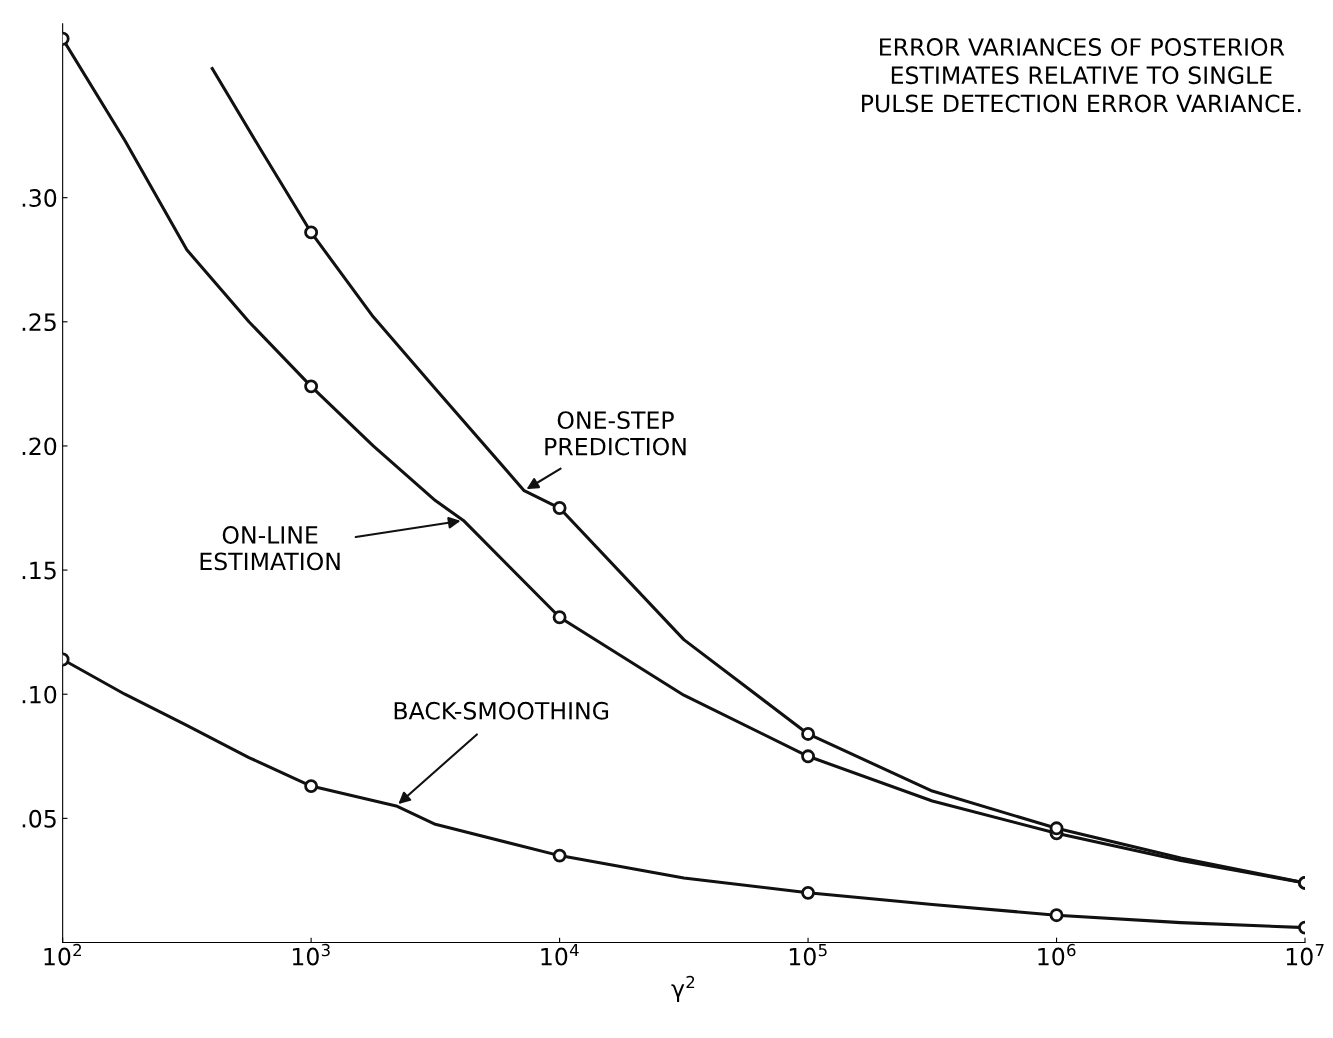 The image size is (1333, 1038). I want to click on x-tick-label: 10$^{4}$, so click(560, 955).